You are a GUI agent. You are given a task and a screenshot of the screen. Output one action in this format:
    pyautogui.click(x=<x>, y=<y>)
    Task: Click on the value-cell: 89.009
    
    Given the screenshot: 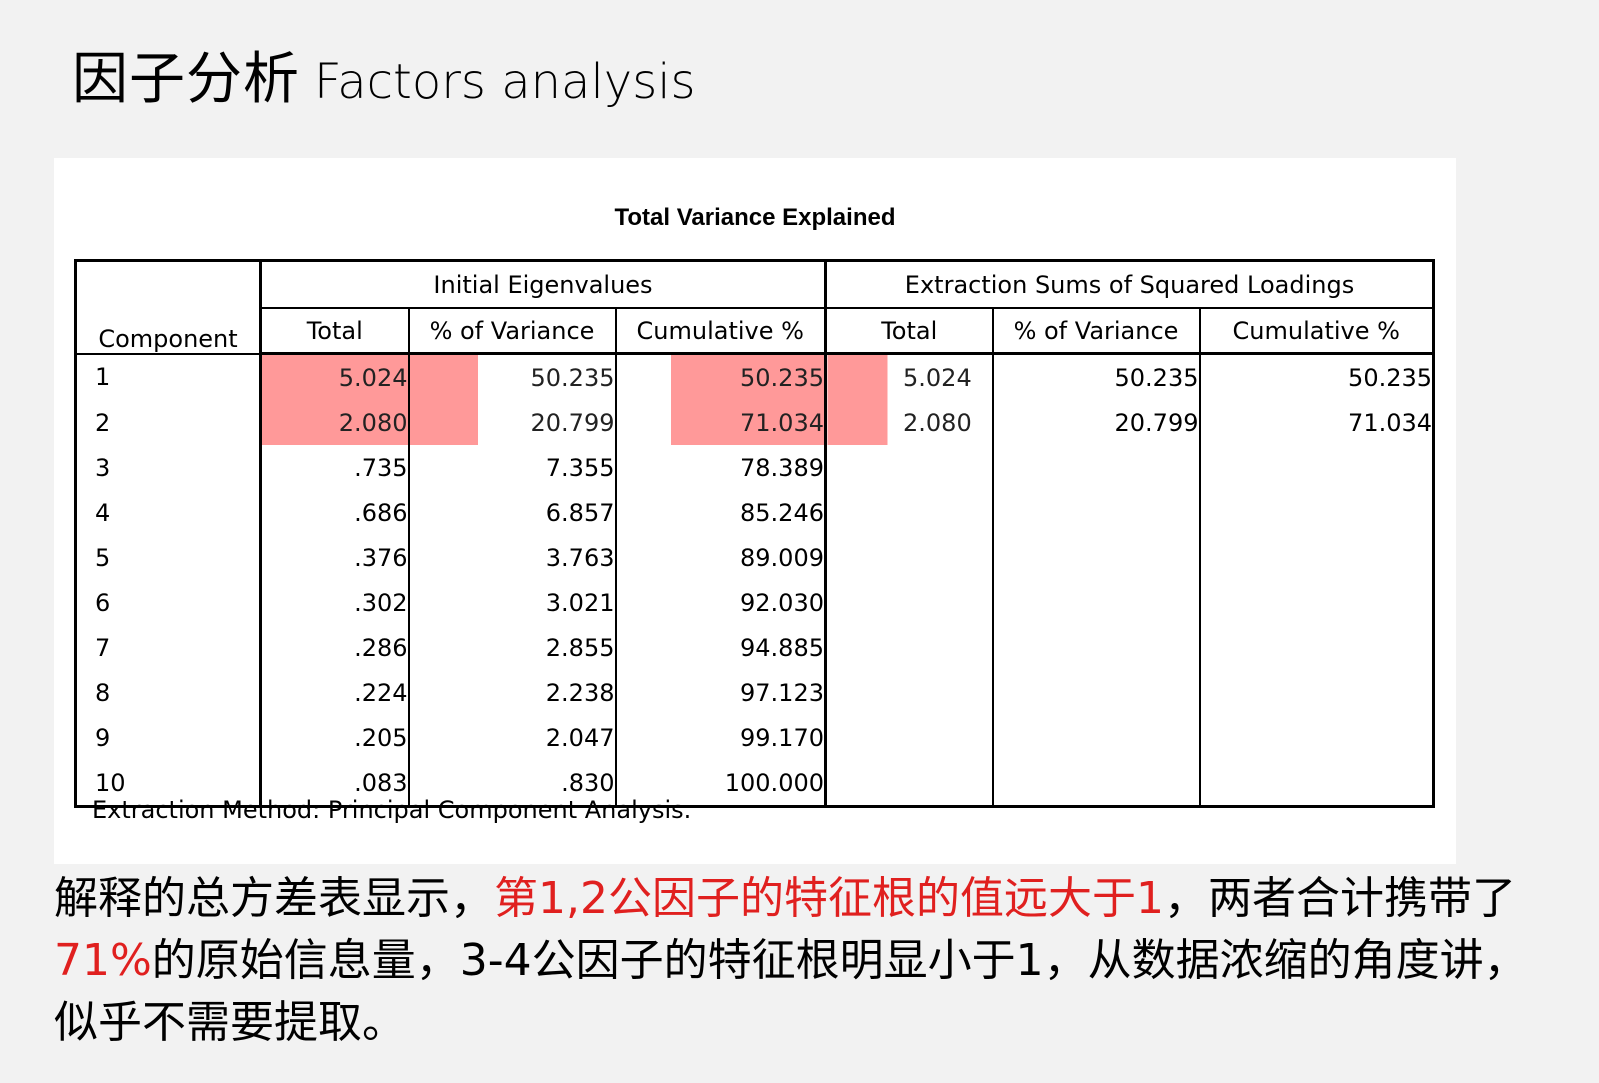 What is the action you would take?
    pyautogui.click(x=721, y=557)
    